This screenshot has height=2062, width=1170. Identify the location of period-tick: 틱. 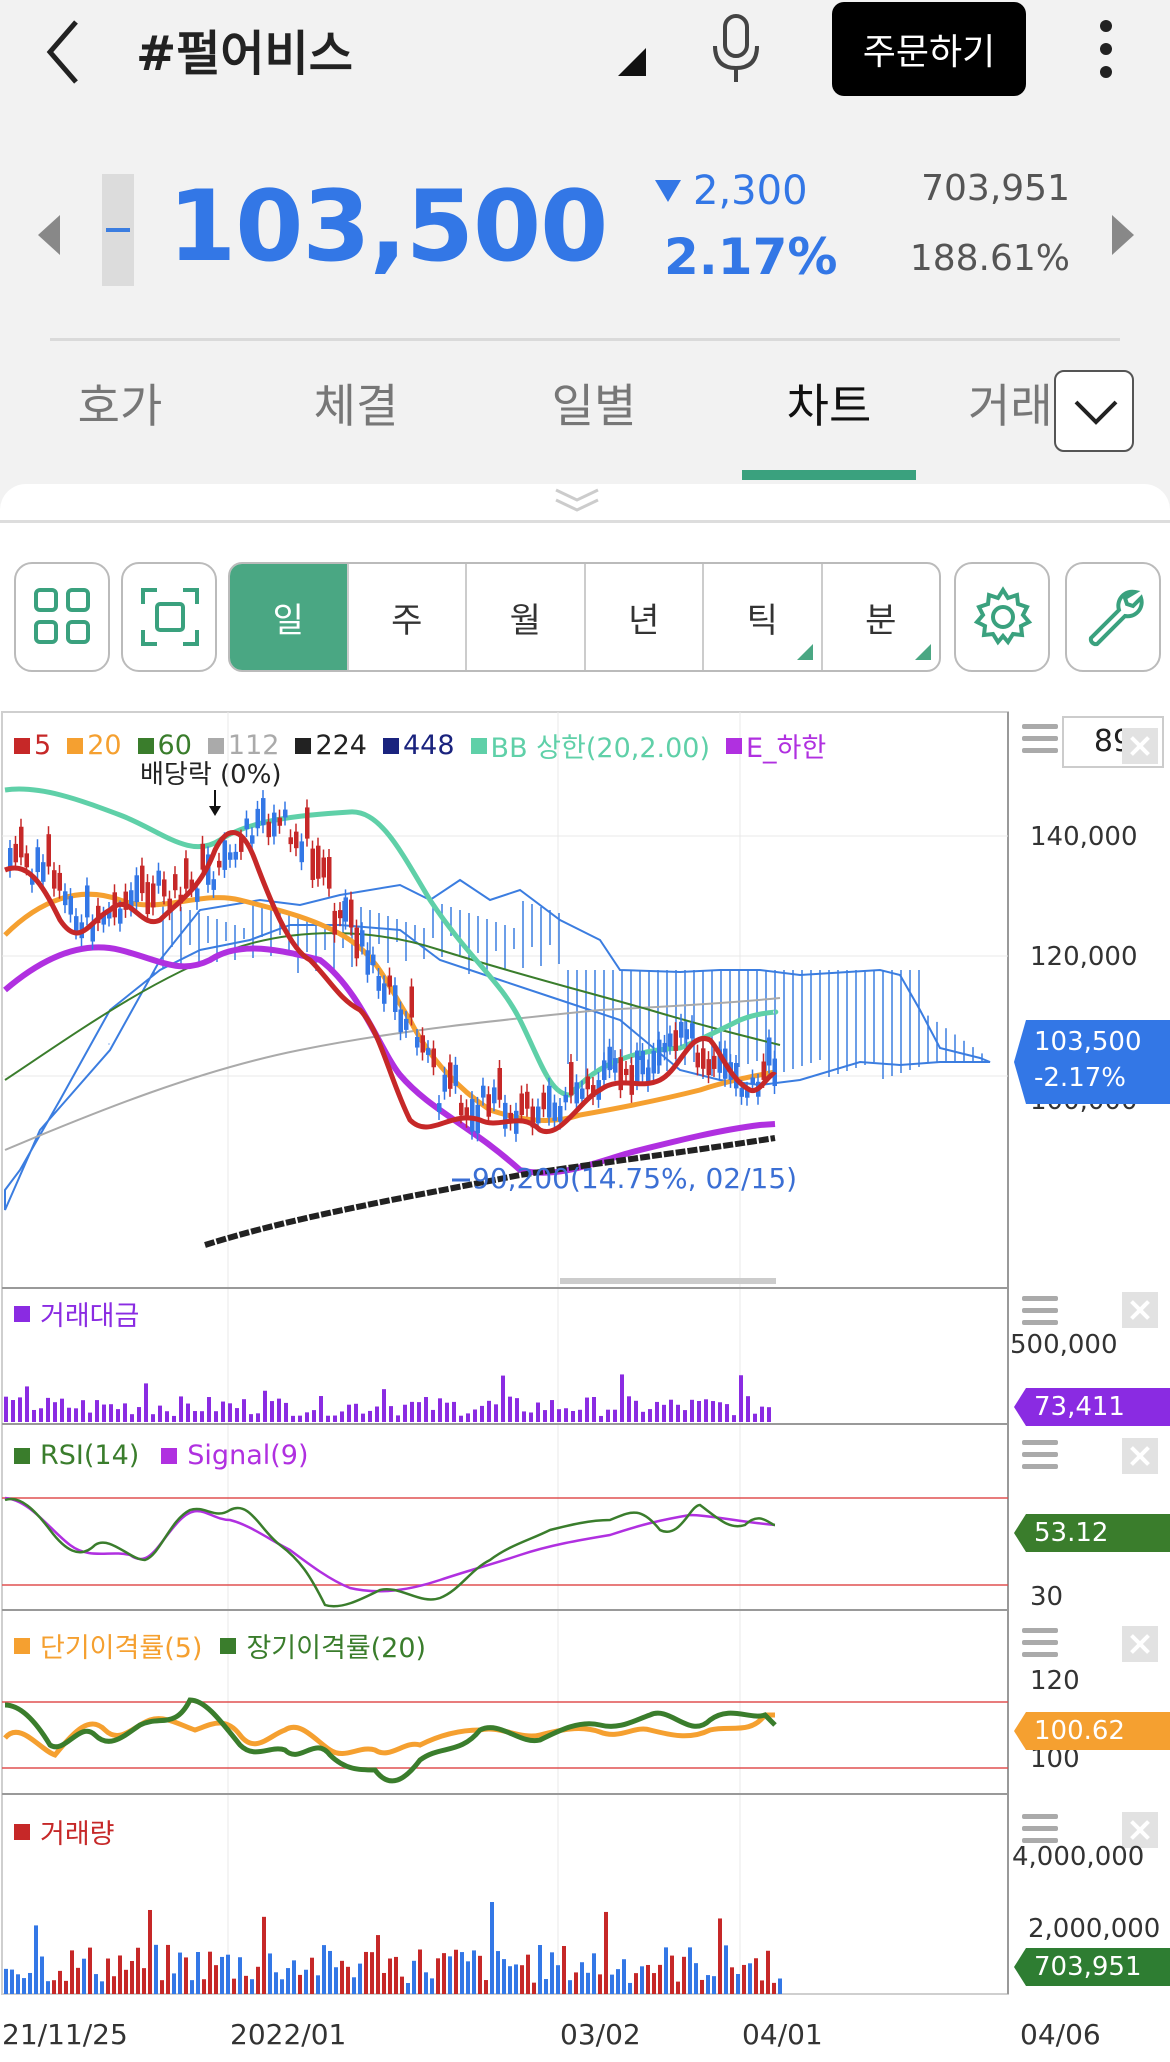
(763, 617).